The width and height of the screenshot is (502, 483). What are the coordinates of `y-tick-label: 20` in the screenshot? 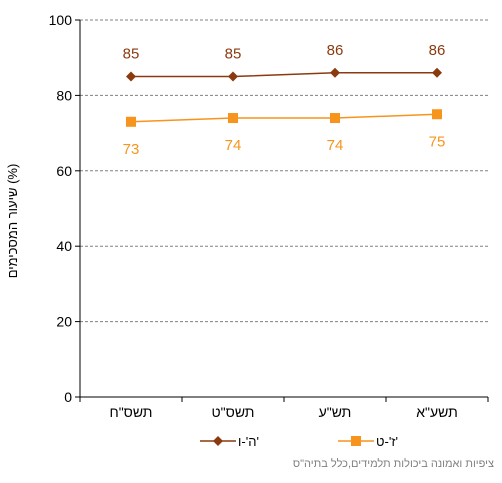 It's located at (64, 322).